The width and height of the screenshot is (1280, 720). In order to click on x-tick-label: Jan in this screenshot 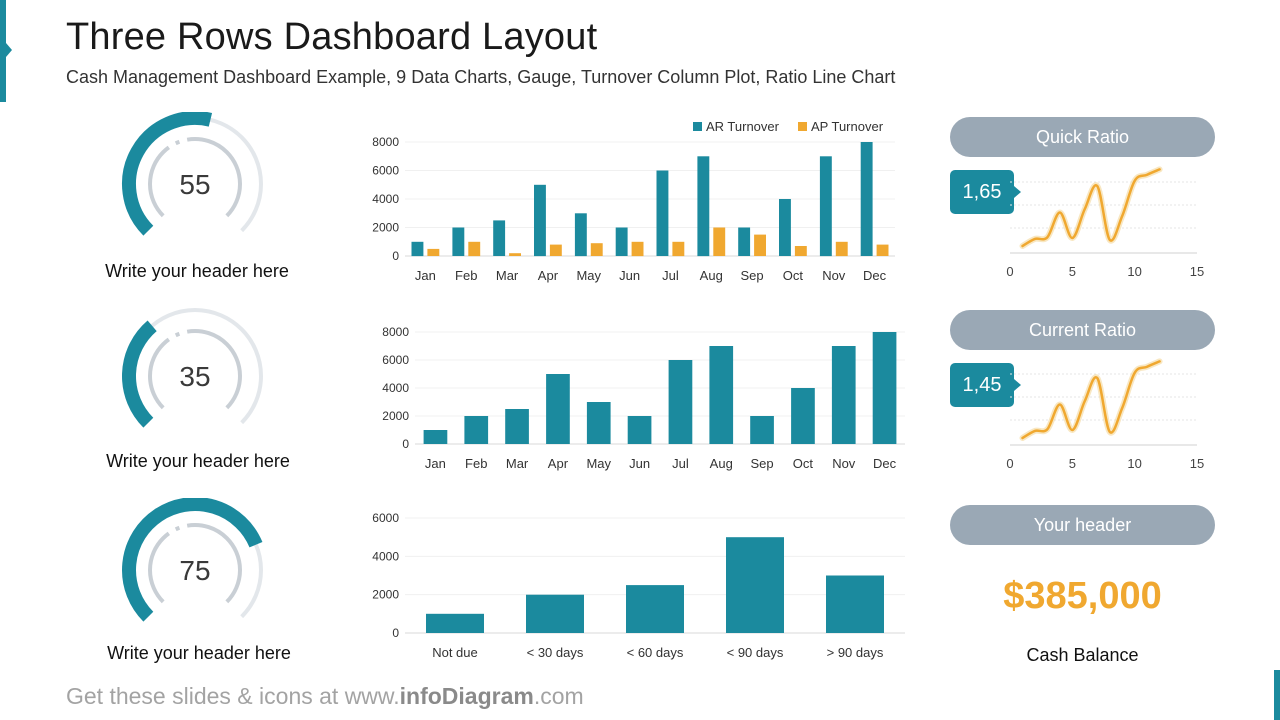, I will do `click(435, 463)`.